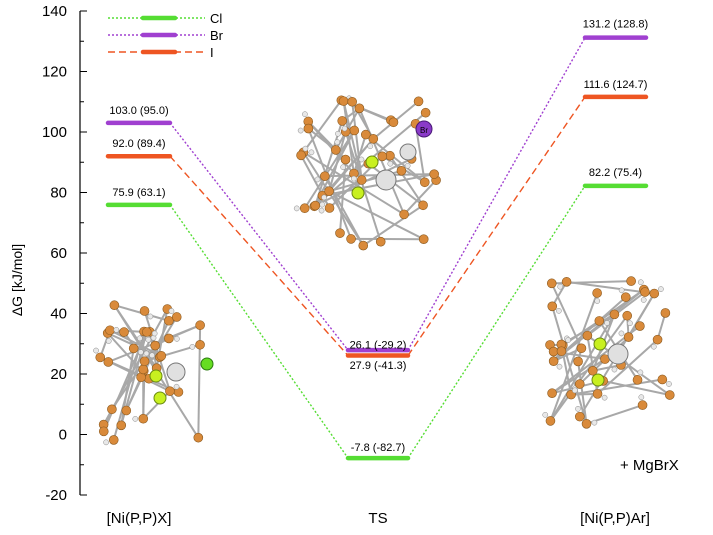 The height and width of the screenshot is (535, 713). What do you see at coordinates (138, 111) in the screenshot?
I see `value-label-br: 103.0 (95.0)` at bounding box center [138, 111].